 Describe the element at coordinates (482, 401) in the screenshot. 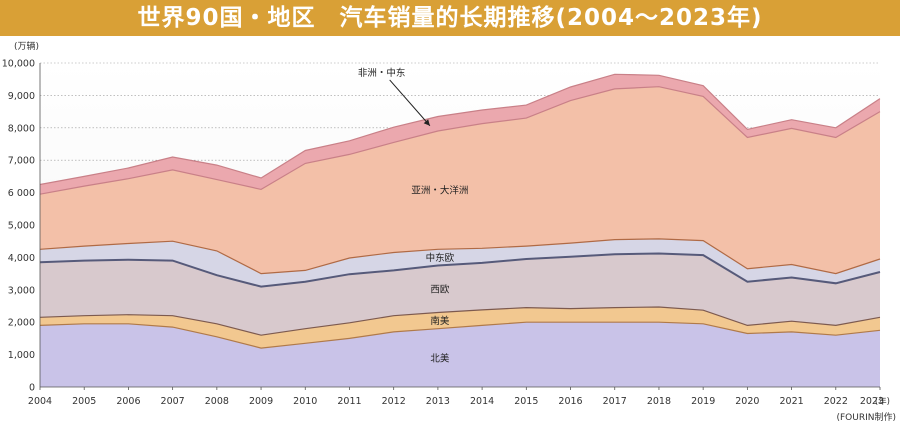

I see `x-tick-label: 2014` at that location.